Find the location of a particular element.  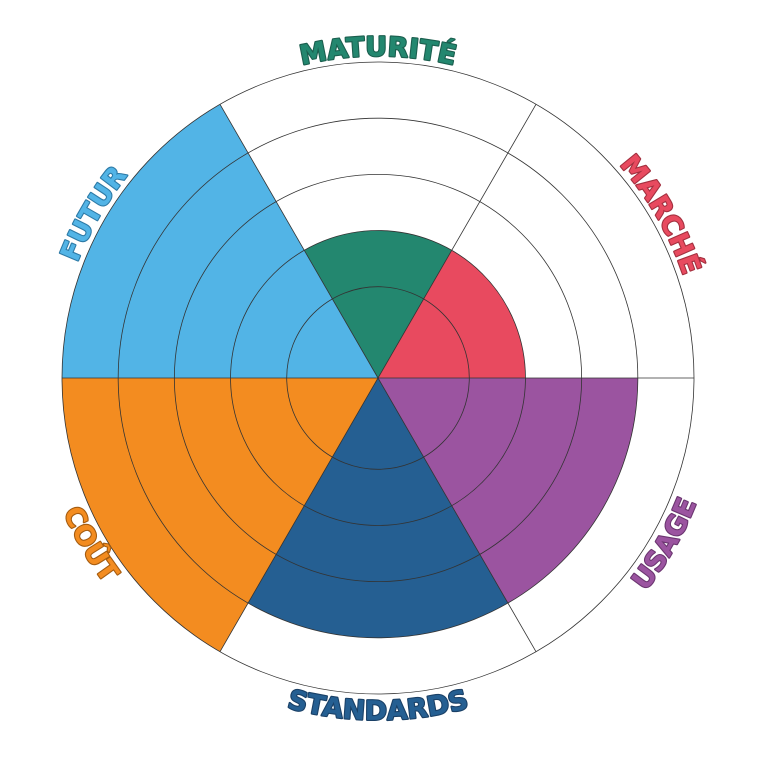

category-label-text: MARCHÉ is located at coordinates (660, 213).